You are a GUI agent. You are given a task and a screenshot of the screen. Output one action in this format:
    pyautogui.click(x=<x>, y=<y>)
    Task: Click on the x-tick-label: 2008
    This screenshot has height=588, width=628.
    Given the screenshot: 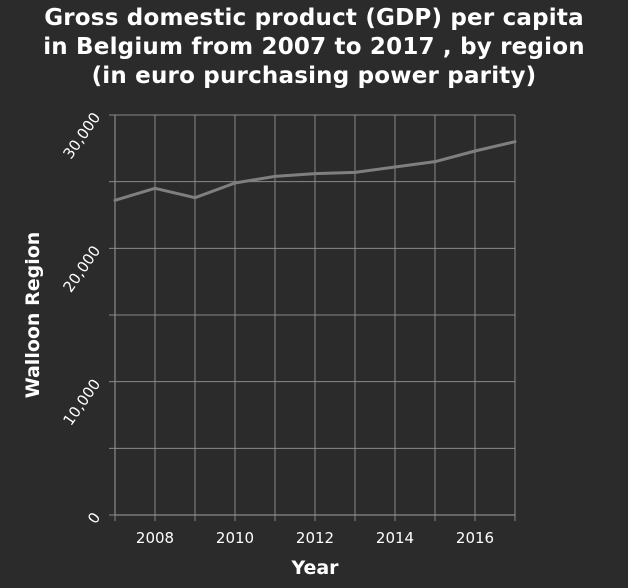 What is the action you would take?
    pyautogui.click(x=155, y=538)
    